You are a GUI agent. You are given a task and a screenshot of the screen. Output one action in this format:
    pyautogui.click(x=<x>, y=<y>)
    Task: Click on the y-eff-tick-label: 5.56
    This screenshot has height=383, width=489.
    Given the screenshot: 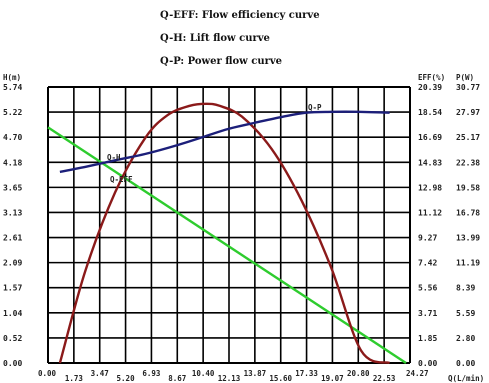 What is the action you would take?
    pyautogui.click(x=427, y=288)
    